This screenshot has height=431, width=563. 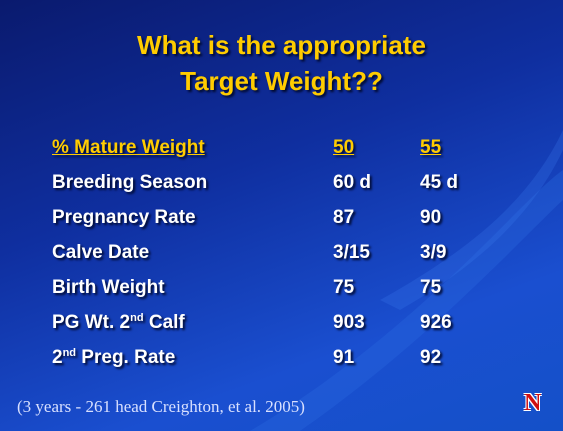 What do you see at coordinates (128, 147) in the screenshot?
I see `column-header: % Mature Weight` at bounding box center [128, 147].